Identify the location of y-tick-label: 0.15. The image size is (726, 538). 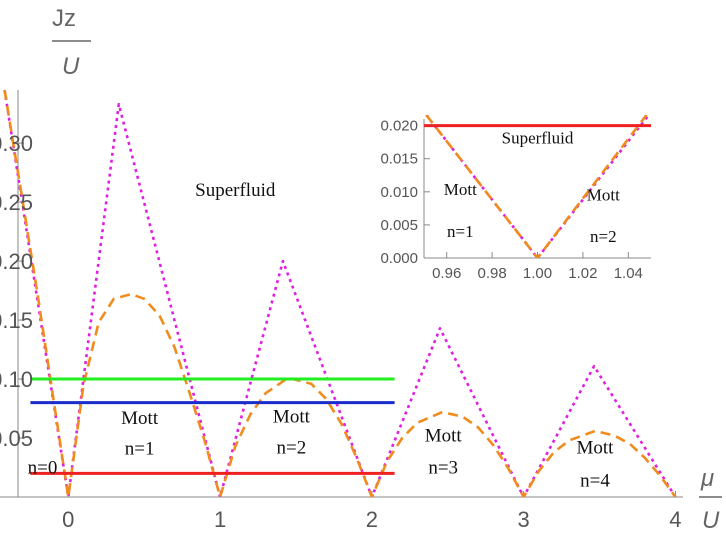
(16, 320).